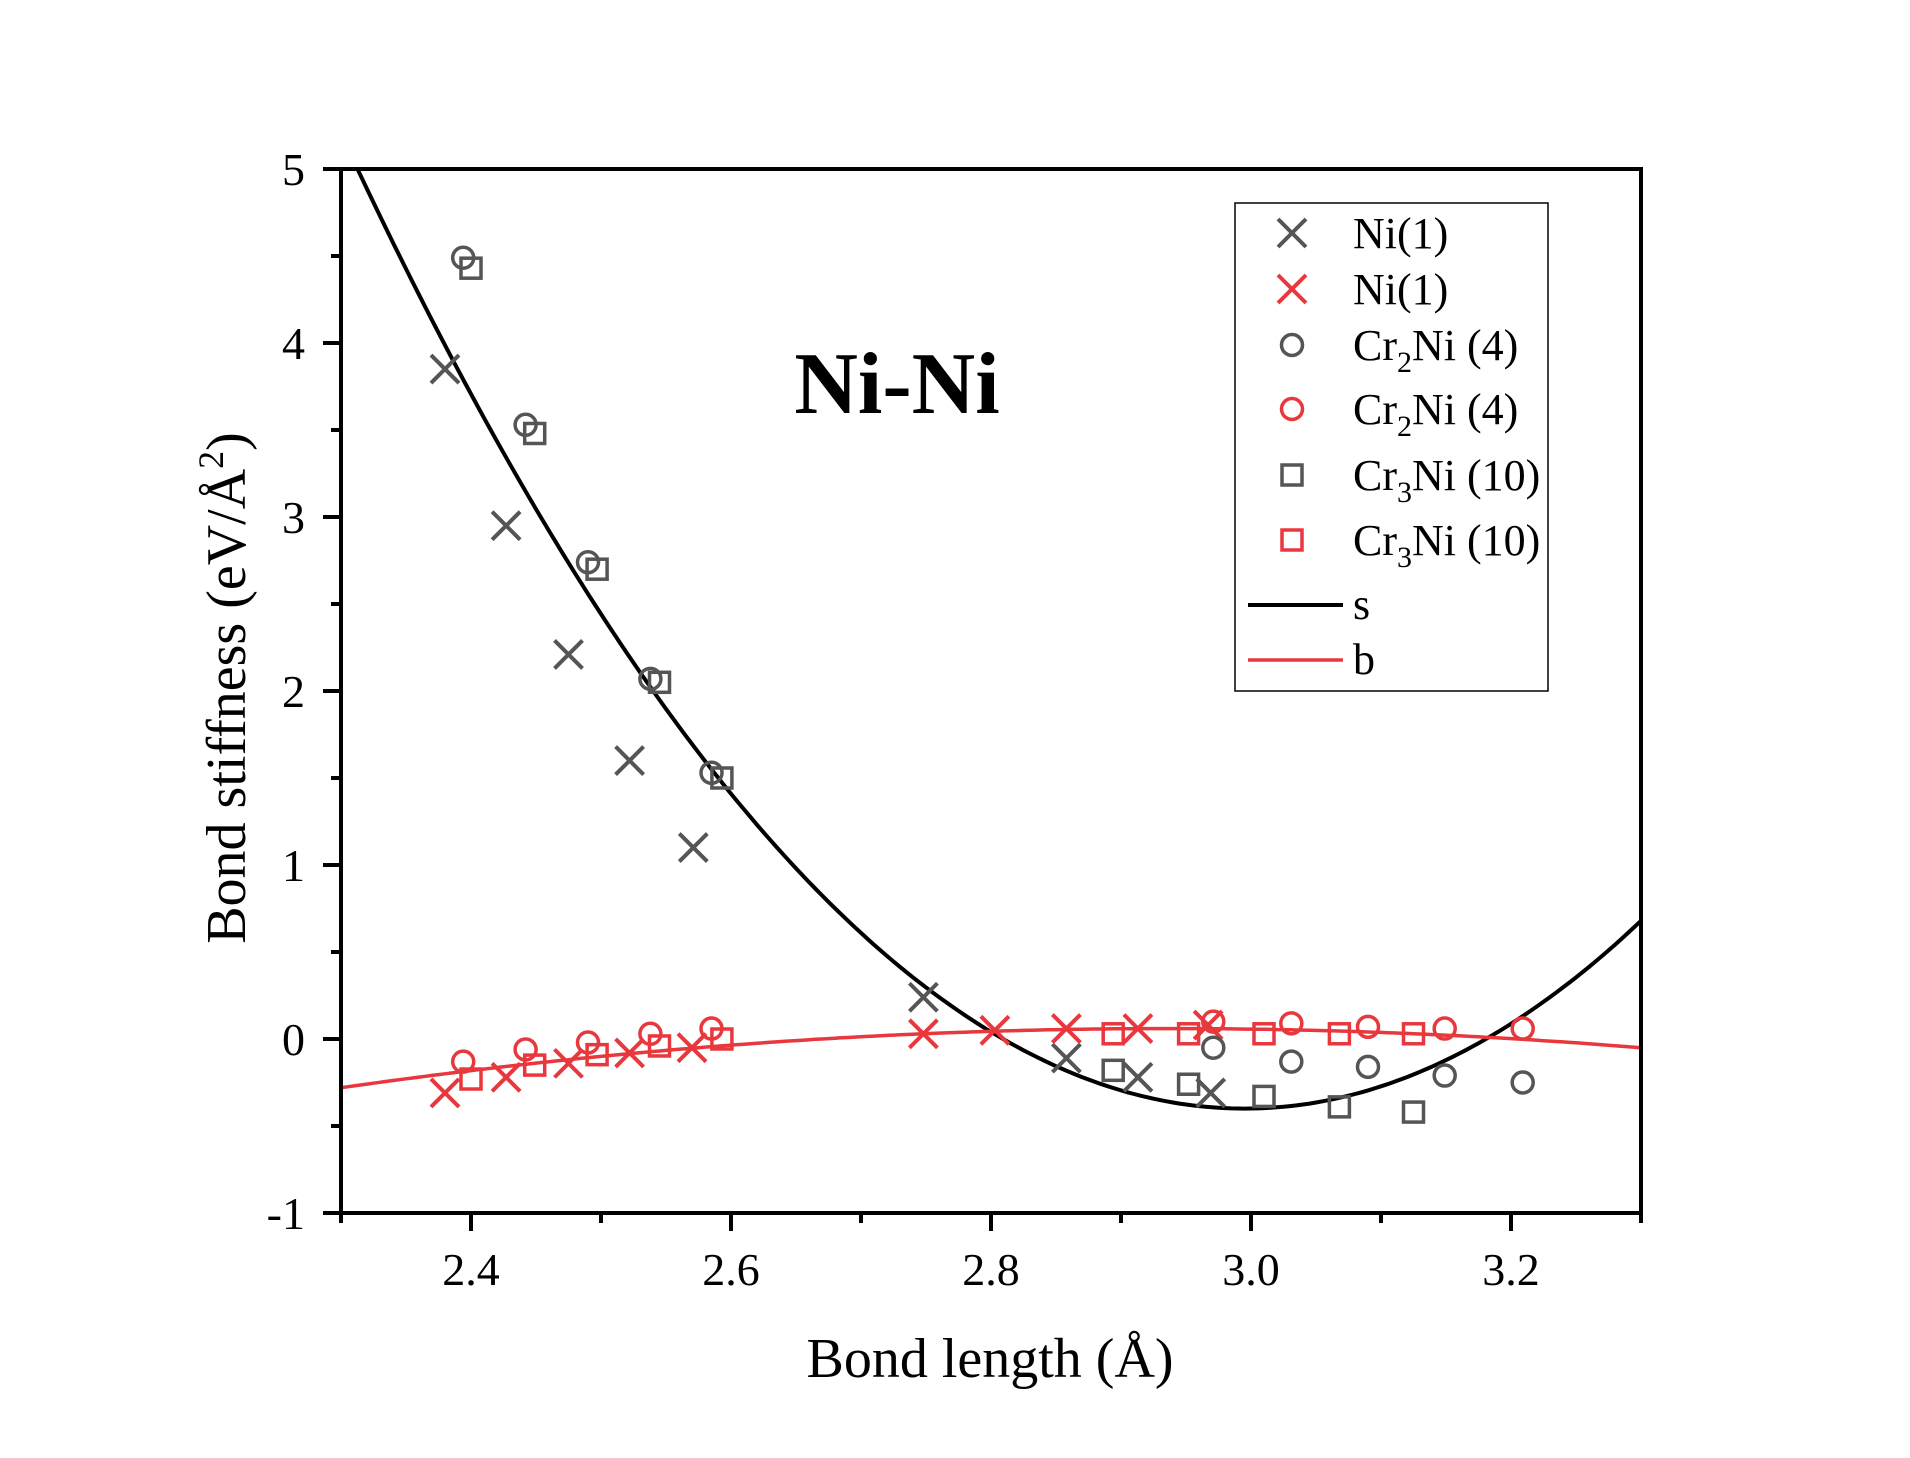 The width and height of the screenshot is (1910, 1458). I want to click on x-tick-label: 2.6, so click(731, 1269).